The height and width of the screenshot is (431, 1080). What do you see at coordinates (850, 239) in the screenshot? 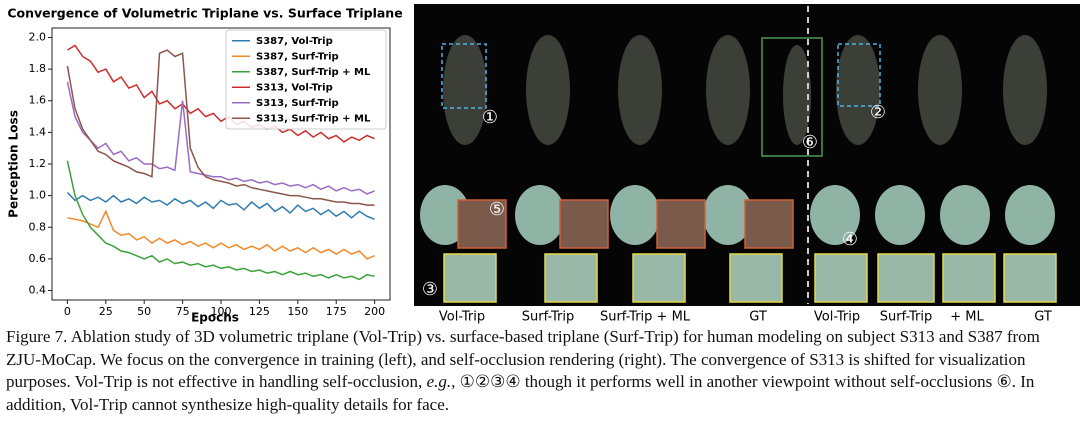
I see `marker-label: ④` at bounding box center [850, 239].